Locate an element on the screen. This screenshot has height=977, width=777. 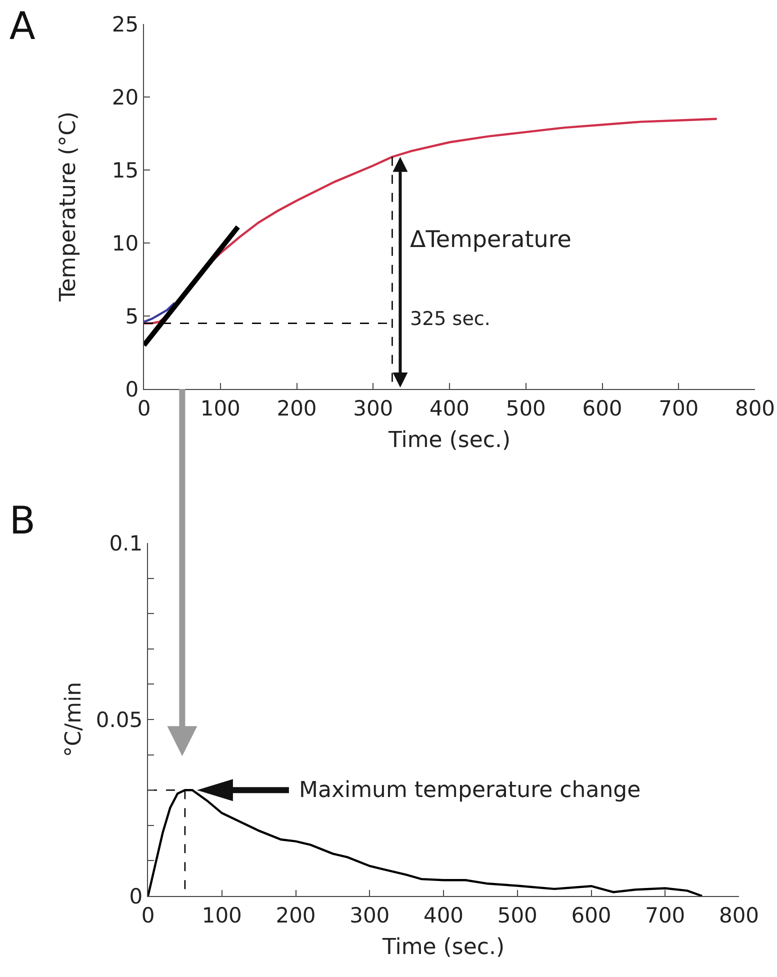
y-tick-label: 0.05 is located at coordinates (119, 720).